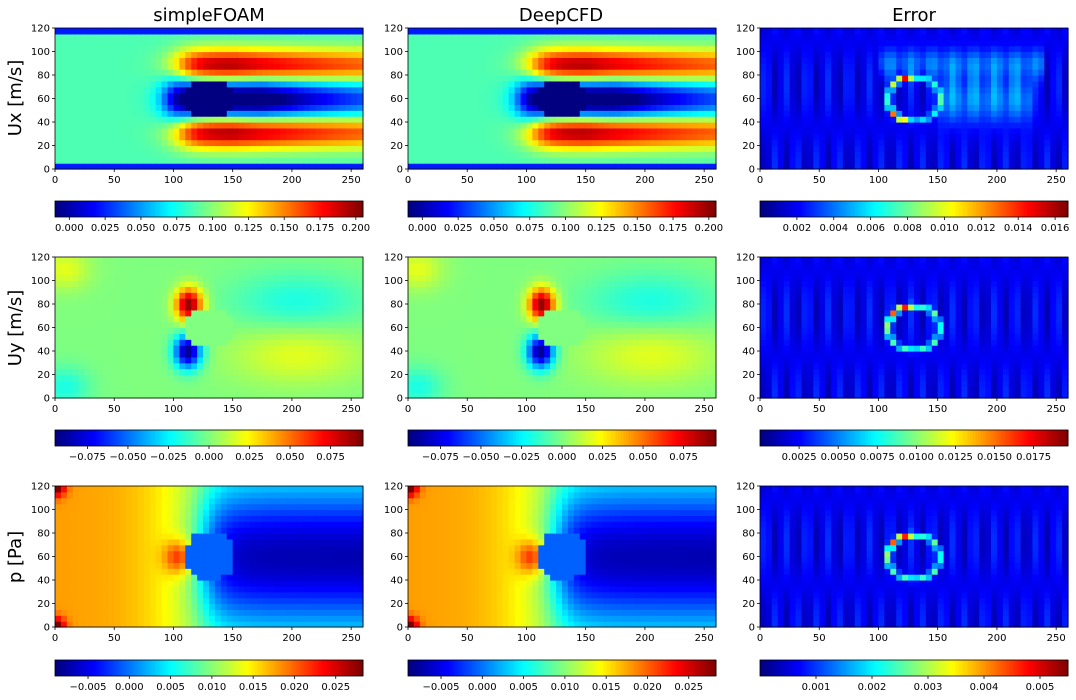 The height and width of the screenshot is (700, 1076). Describe the element at coordinates (422, 228) in the screenshot. I see `colorbar-tick-label: 0.000` at that location.